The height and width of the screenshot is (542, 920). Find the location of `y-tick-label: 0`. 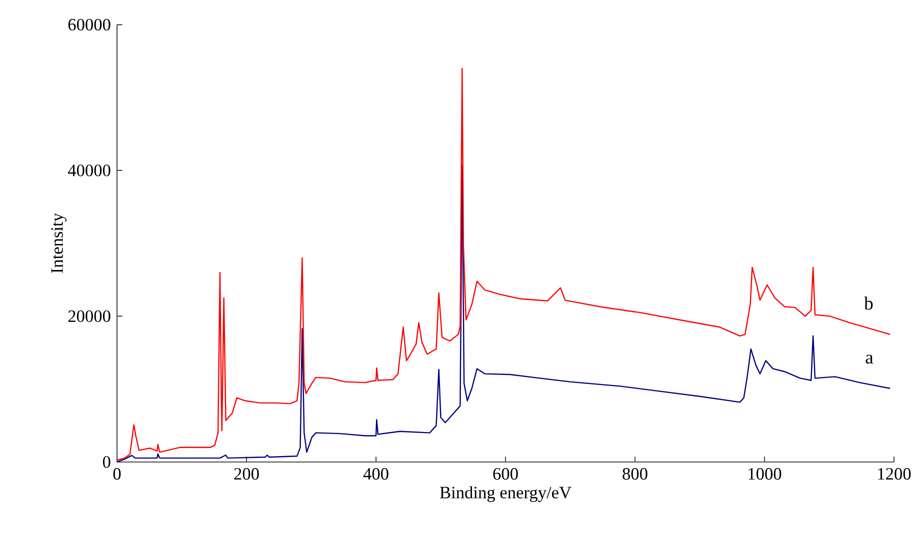

y-tick-label: 0 is located at coordinates (106, 462).